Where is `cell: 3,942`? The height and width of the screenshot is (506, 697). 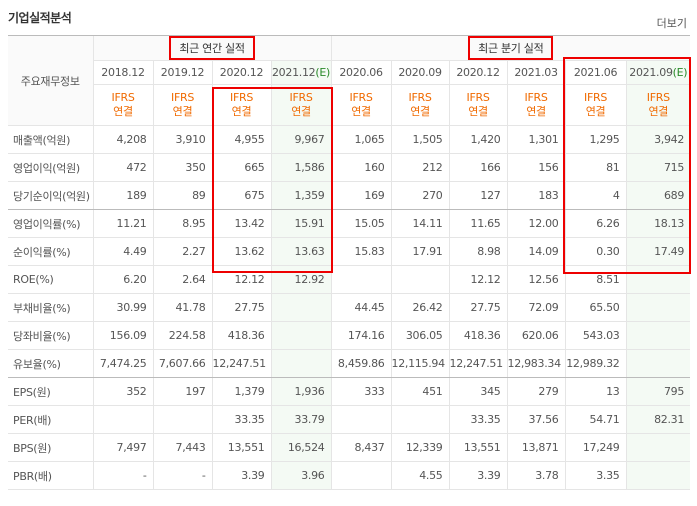
cell: 3,942 is located at coordinates (658, 139).